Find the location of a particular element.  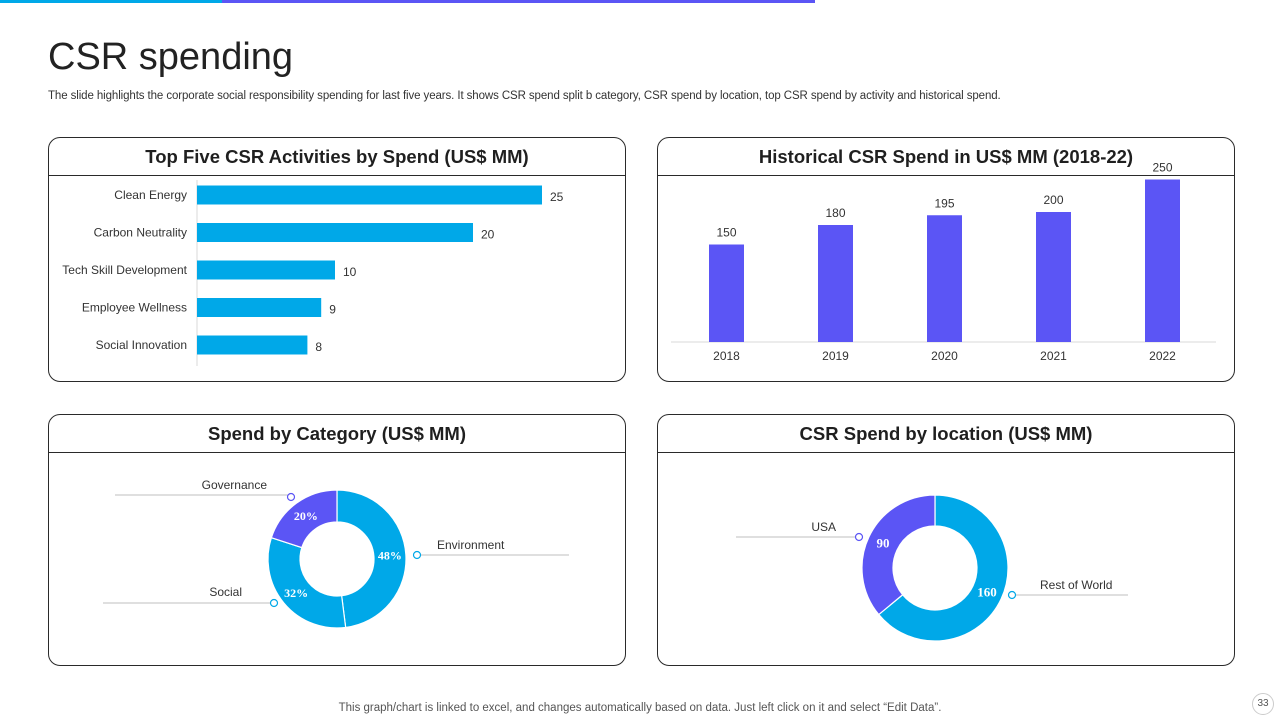

data-label-2018: 150 is located at coordinates (726, 233).